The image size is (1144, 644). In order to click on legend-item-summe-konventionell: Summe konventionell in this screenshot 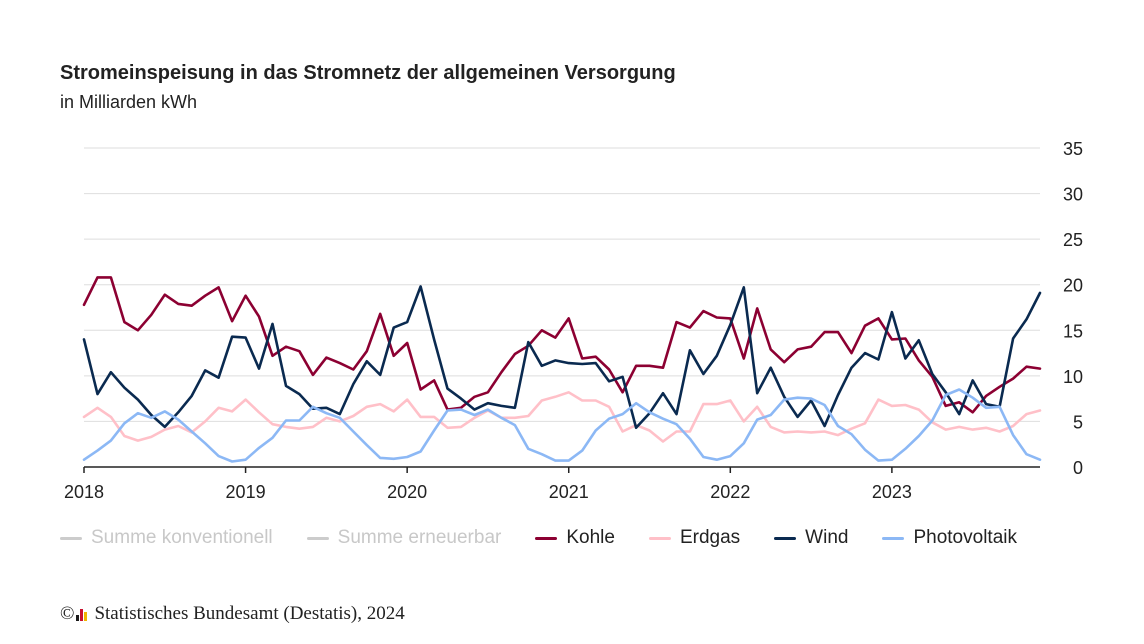, I will do `click(166, 538)`.